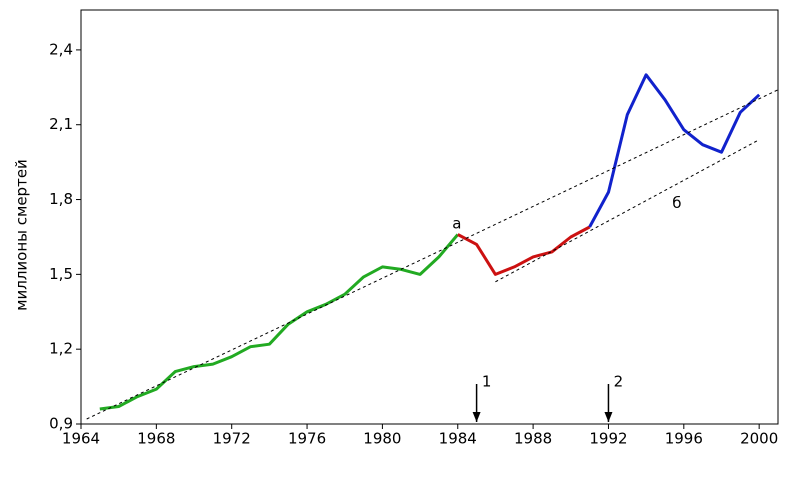 The width and height of the screenshot is (800, 498). Describe the element at coordinates (382, 439) in the screenshot. I see `x-tick-label: 1980` at that location.